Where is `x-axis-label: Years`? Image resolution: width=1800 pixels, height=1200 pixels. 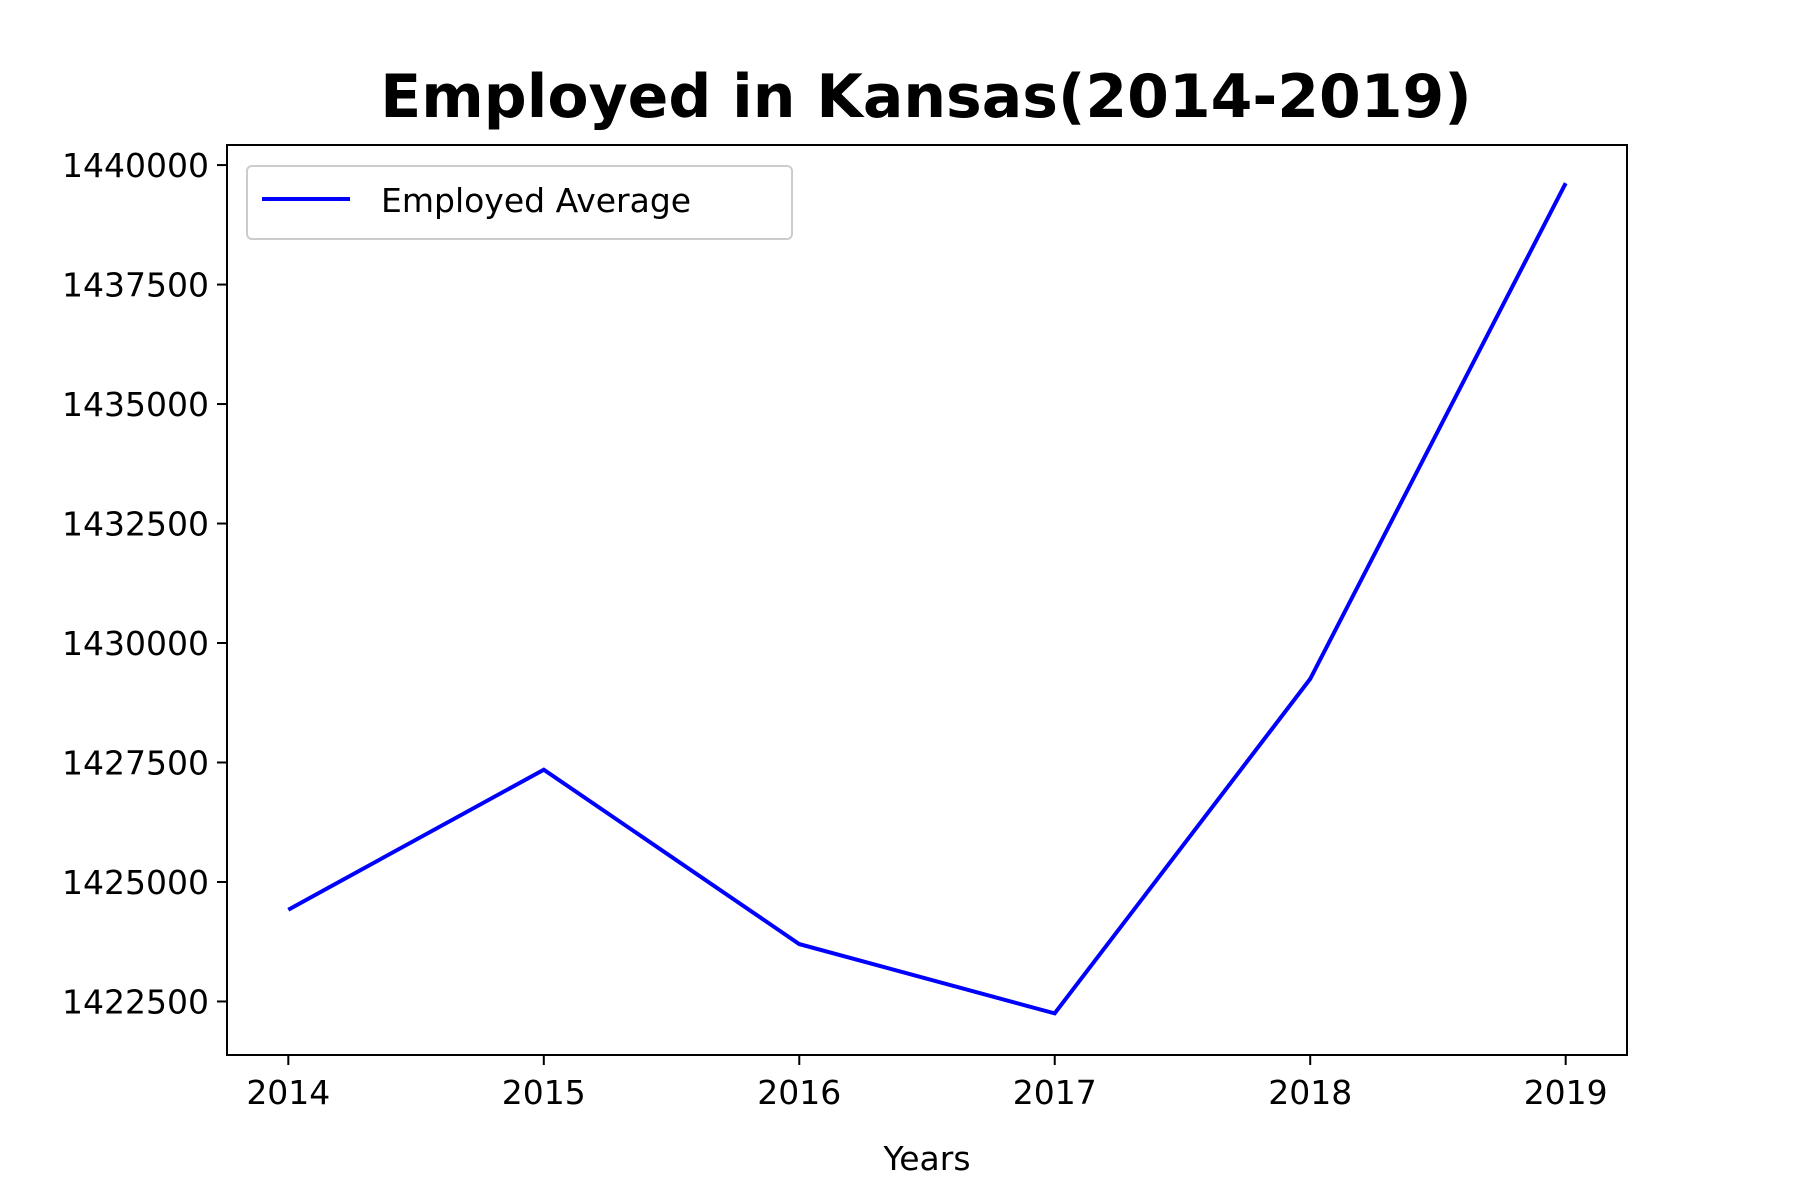
x-axis-label: Years is located at coordinates (926, 1158).